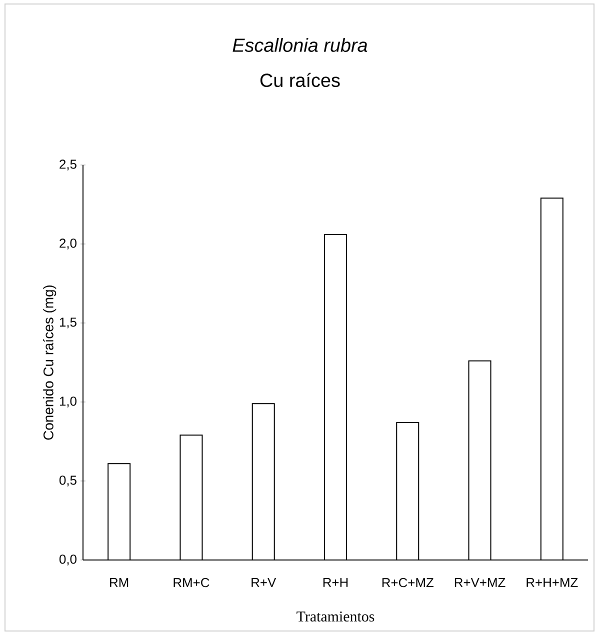 This screenshot has height=635, width=599. What do you see at coordinates (300, 80) in the screenshot?
I see `chart-subtitle: Cu raíces` at bounding box center [300, 80].